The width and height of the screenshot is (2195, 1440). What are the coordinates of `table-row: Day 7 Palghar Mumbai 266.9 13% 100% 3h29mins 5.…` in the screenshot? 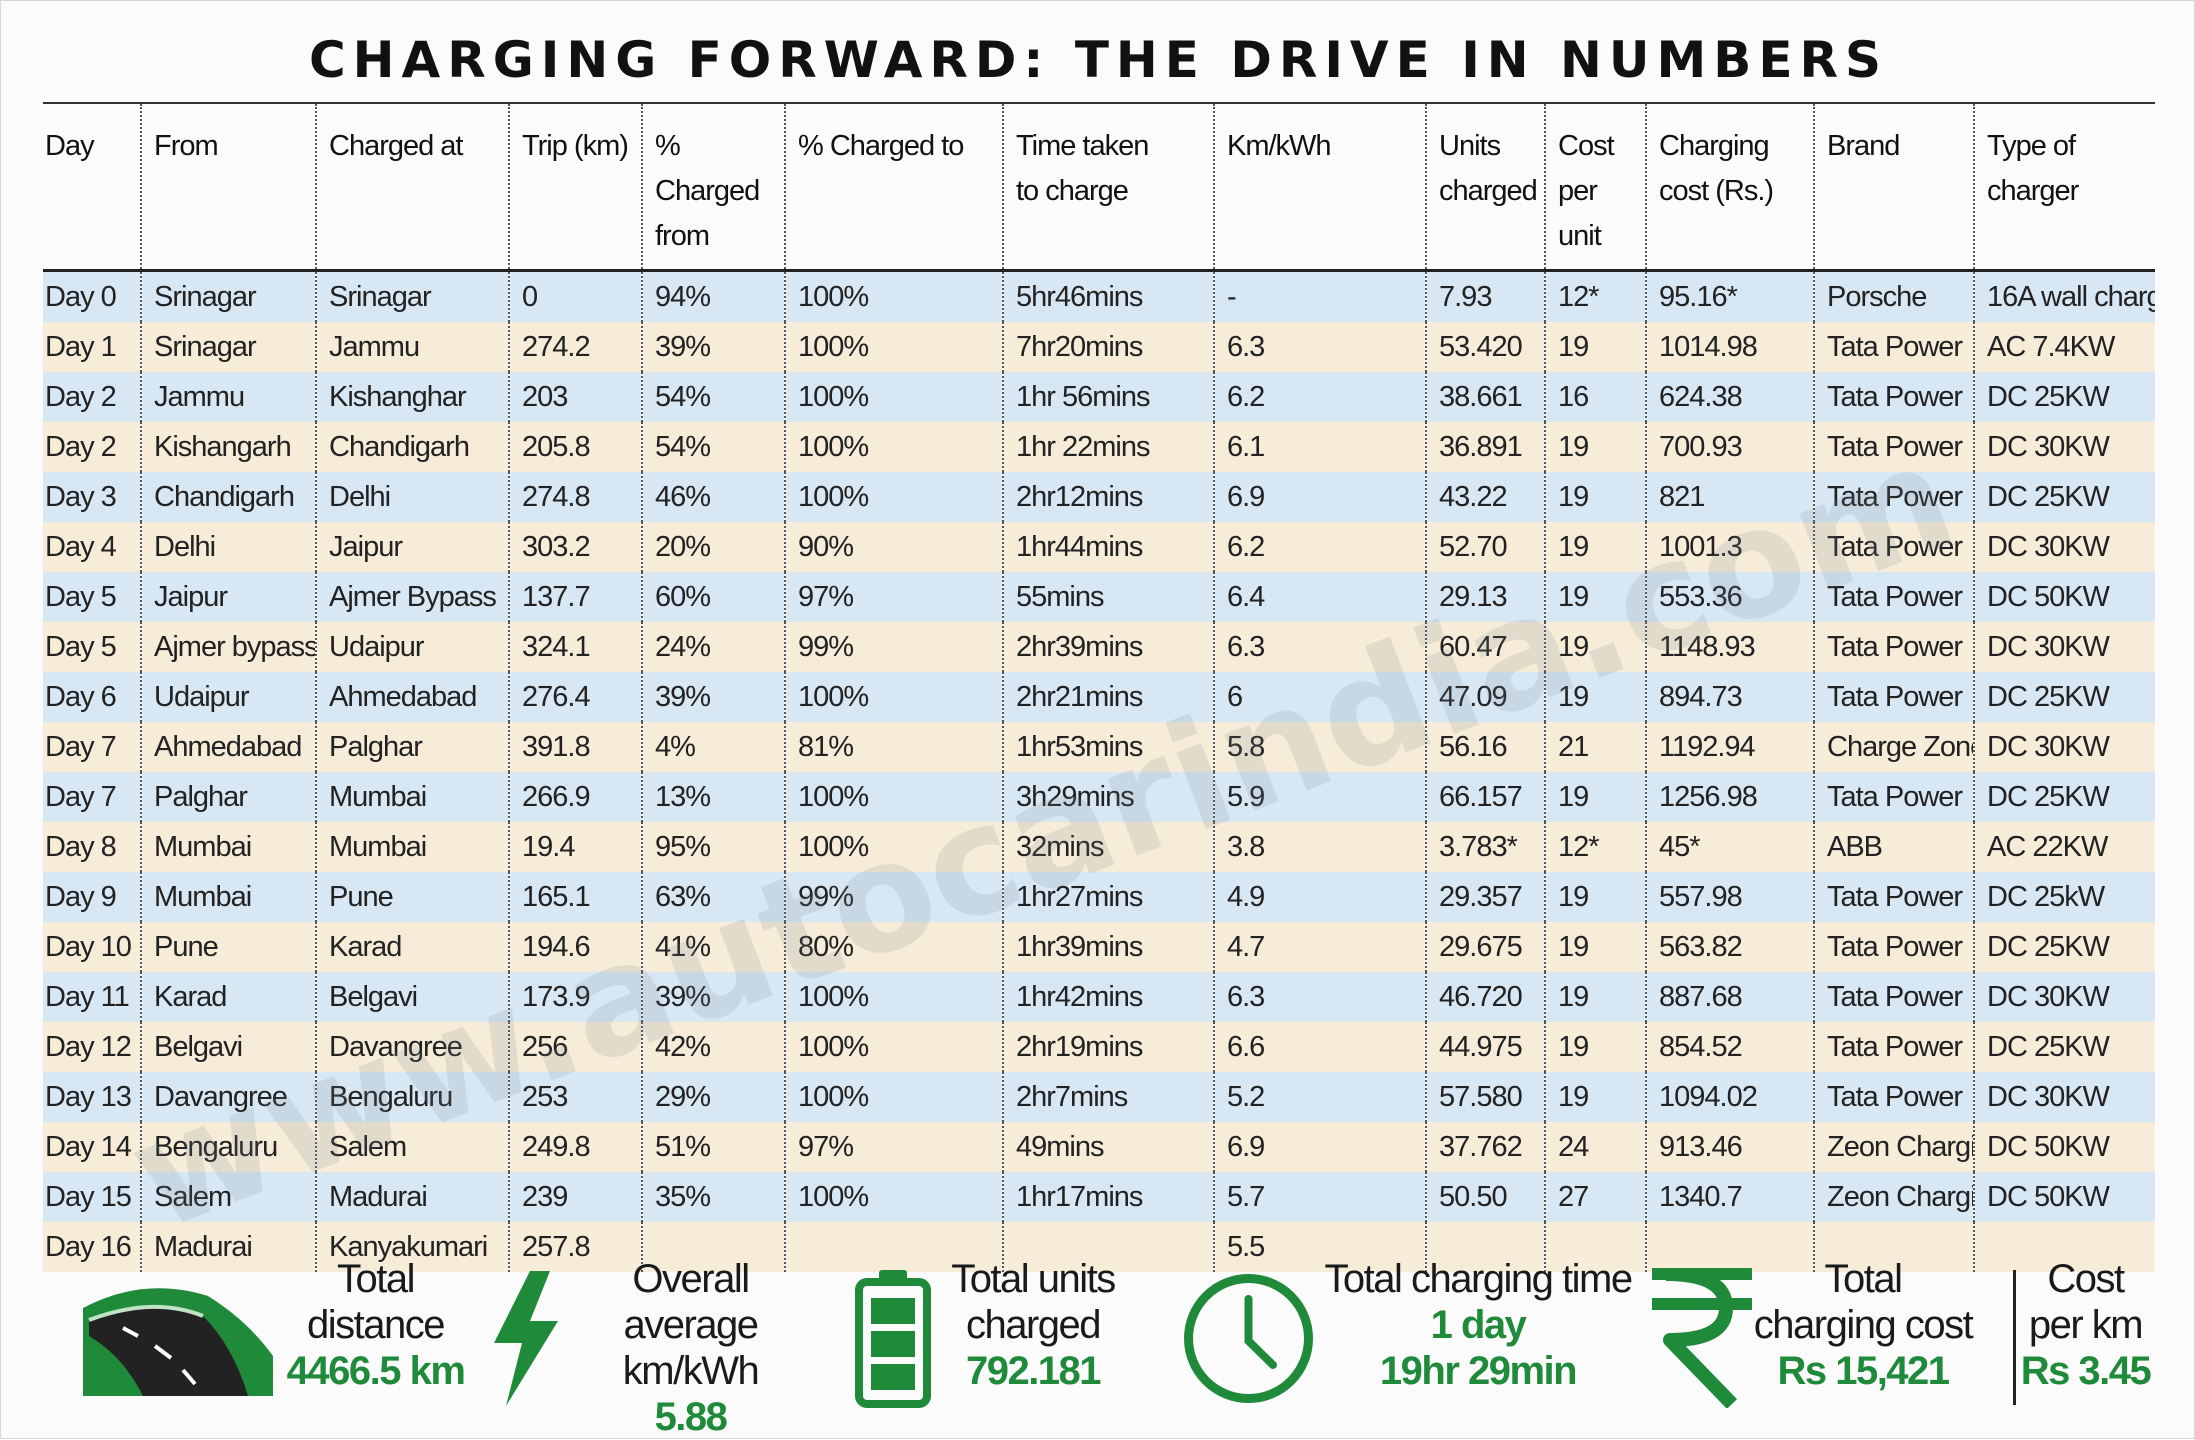 It's located at (1099, 797).